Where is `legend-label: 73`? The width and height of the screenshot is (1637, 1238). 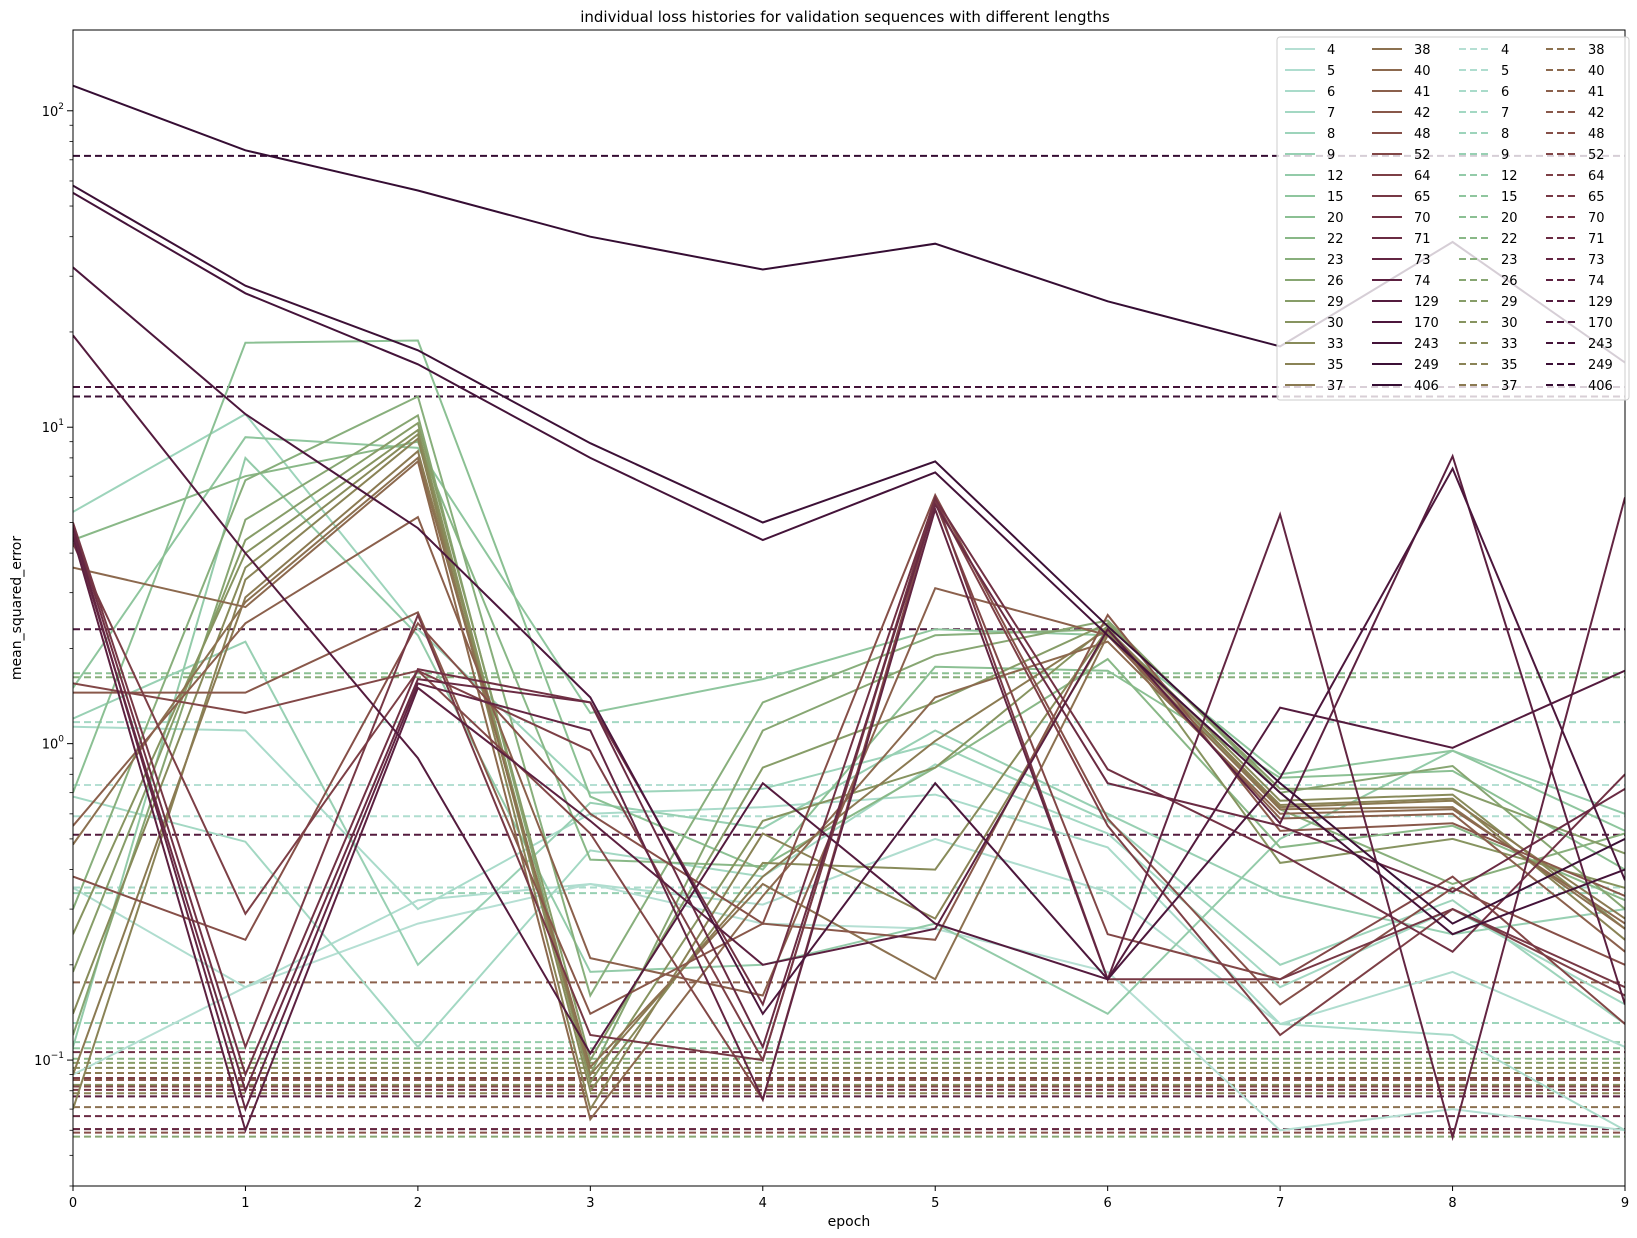
legend-label: 73 is located at coordinates (1422, 260).